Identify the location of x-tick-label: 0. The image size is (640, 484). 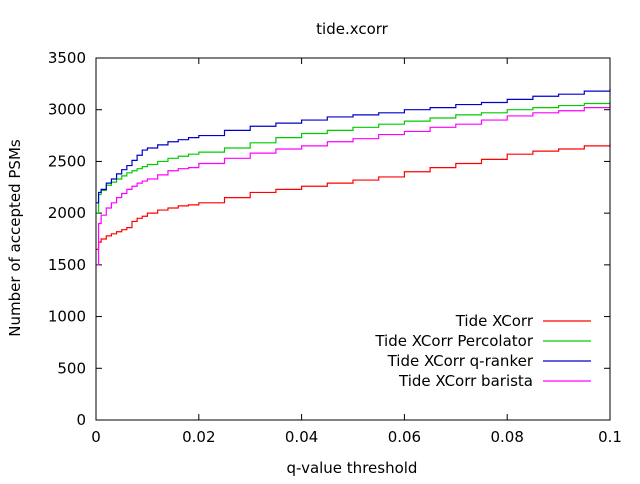
(96, 437).